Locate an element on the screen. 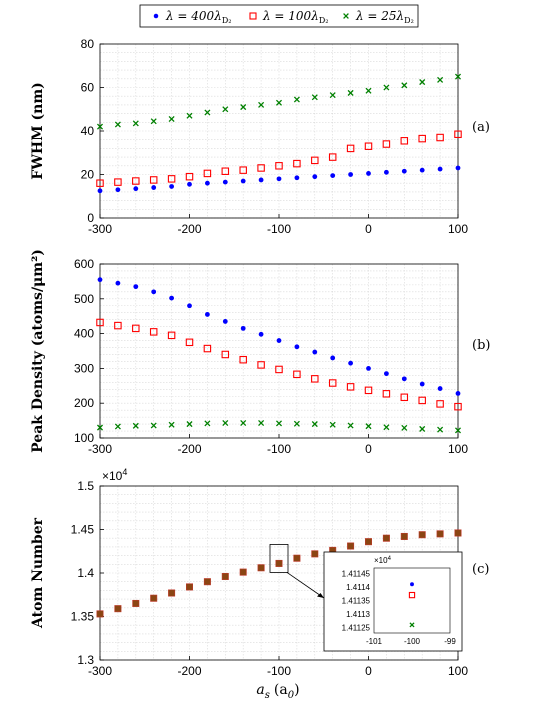 The height and width of the screenshot is (708, 545). legend-label-3: λ = 25λD₂ is located at coordinates (384, 17).